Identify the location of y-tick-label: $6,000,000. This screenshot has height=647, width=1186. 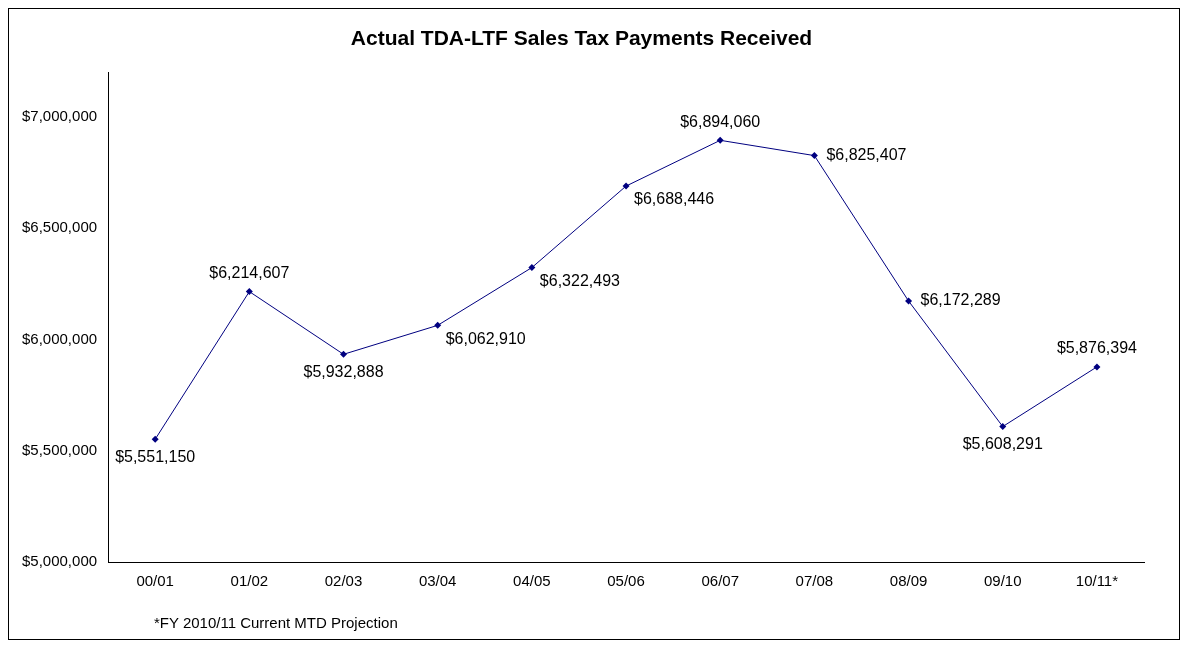
(60, 338).